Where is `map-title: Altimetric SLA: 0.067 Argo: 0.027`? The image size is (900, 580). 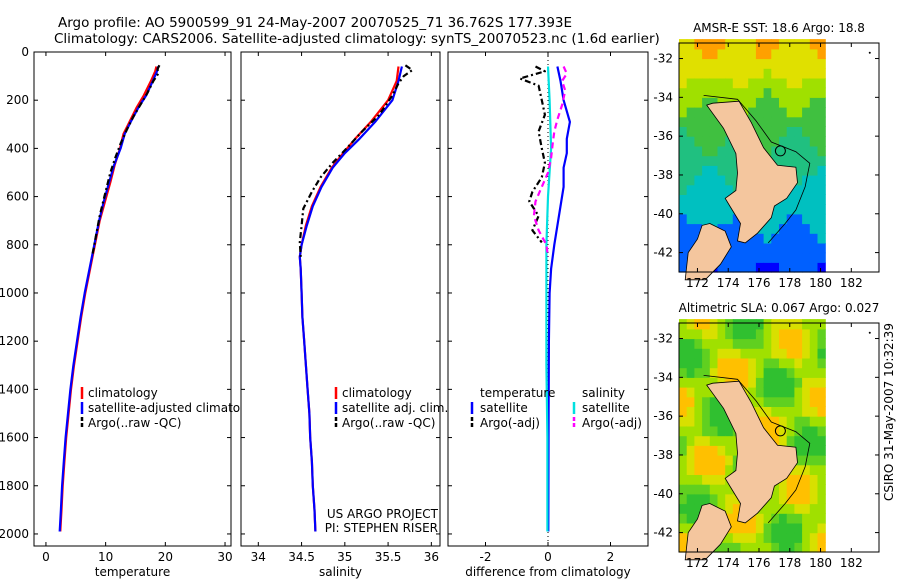
map-title: Altimetric SLA: 0.067 Argo: 0.027 is located at coordinates (779, 308).